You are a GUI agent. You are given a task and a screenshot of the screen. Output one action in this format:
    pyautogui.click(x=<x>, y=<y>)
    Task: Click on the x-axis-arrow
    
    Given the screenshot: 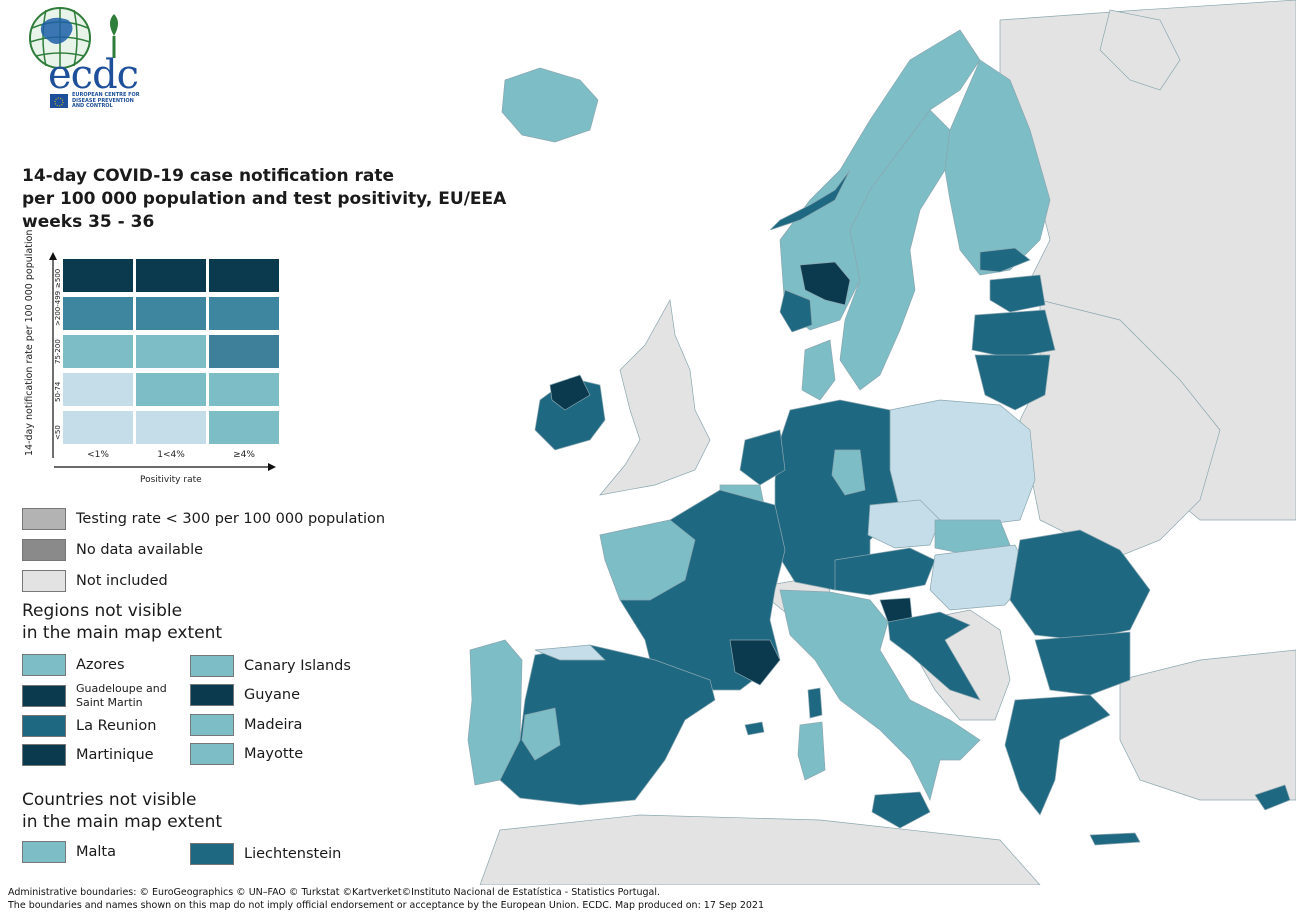 What is the action you would take?
    pyautogui.click(x=165, y=467)
    